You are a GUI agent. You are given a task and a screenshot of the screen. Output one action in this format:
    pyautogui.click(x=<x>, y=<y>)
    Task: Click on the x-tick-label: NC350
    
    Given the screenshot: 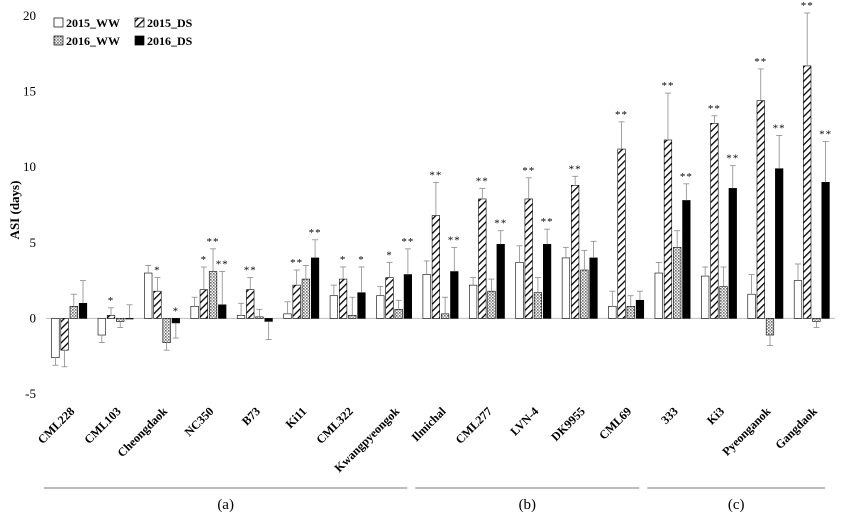 What is the action you would take?
    pyautogui.click(x=199, y=421)
    